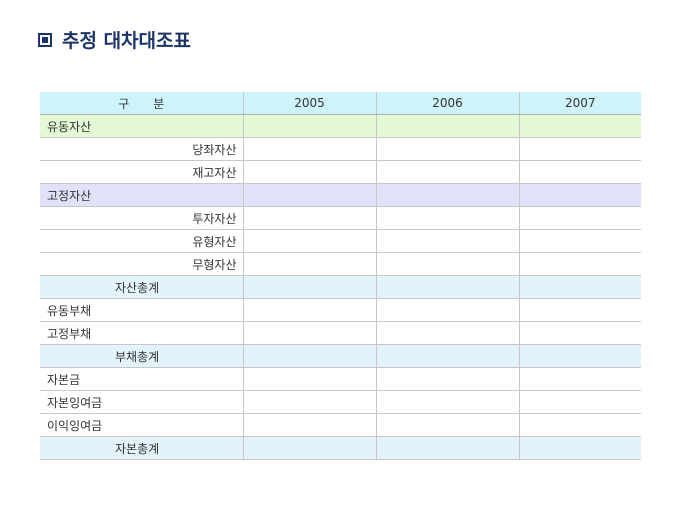  What do you see at coordinates (141, 172) in the screenshot?
I see `row-label: 재고자산` at bounding box center [141, 172].